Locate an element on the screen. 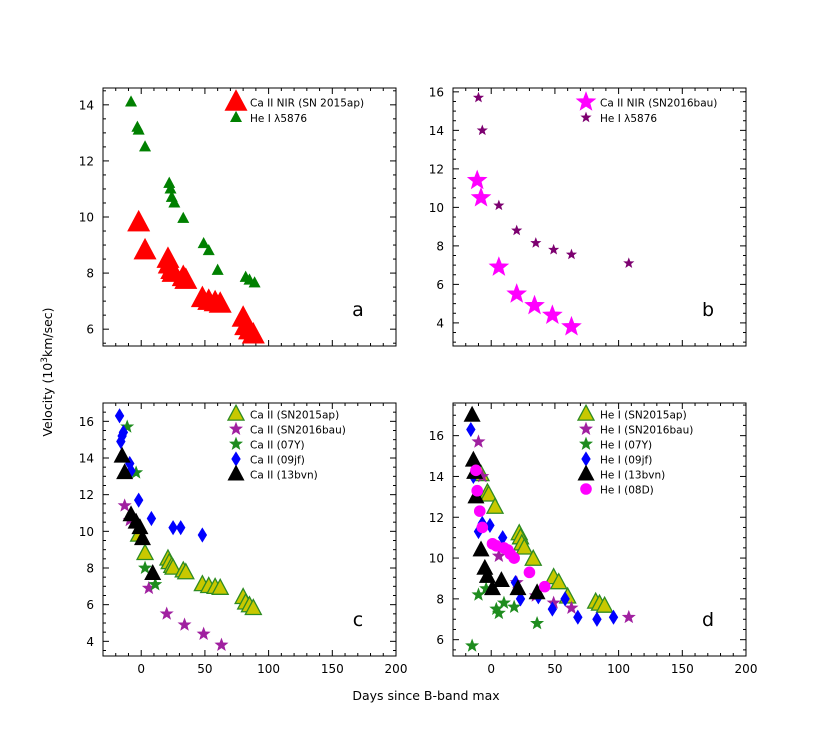  panel-letter: b is located at coordinates (708, 310).